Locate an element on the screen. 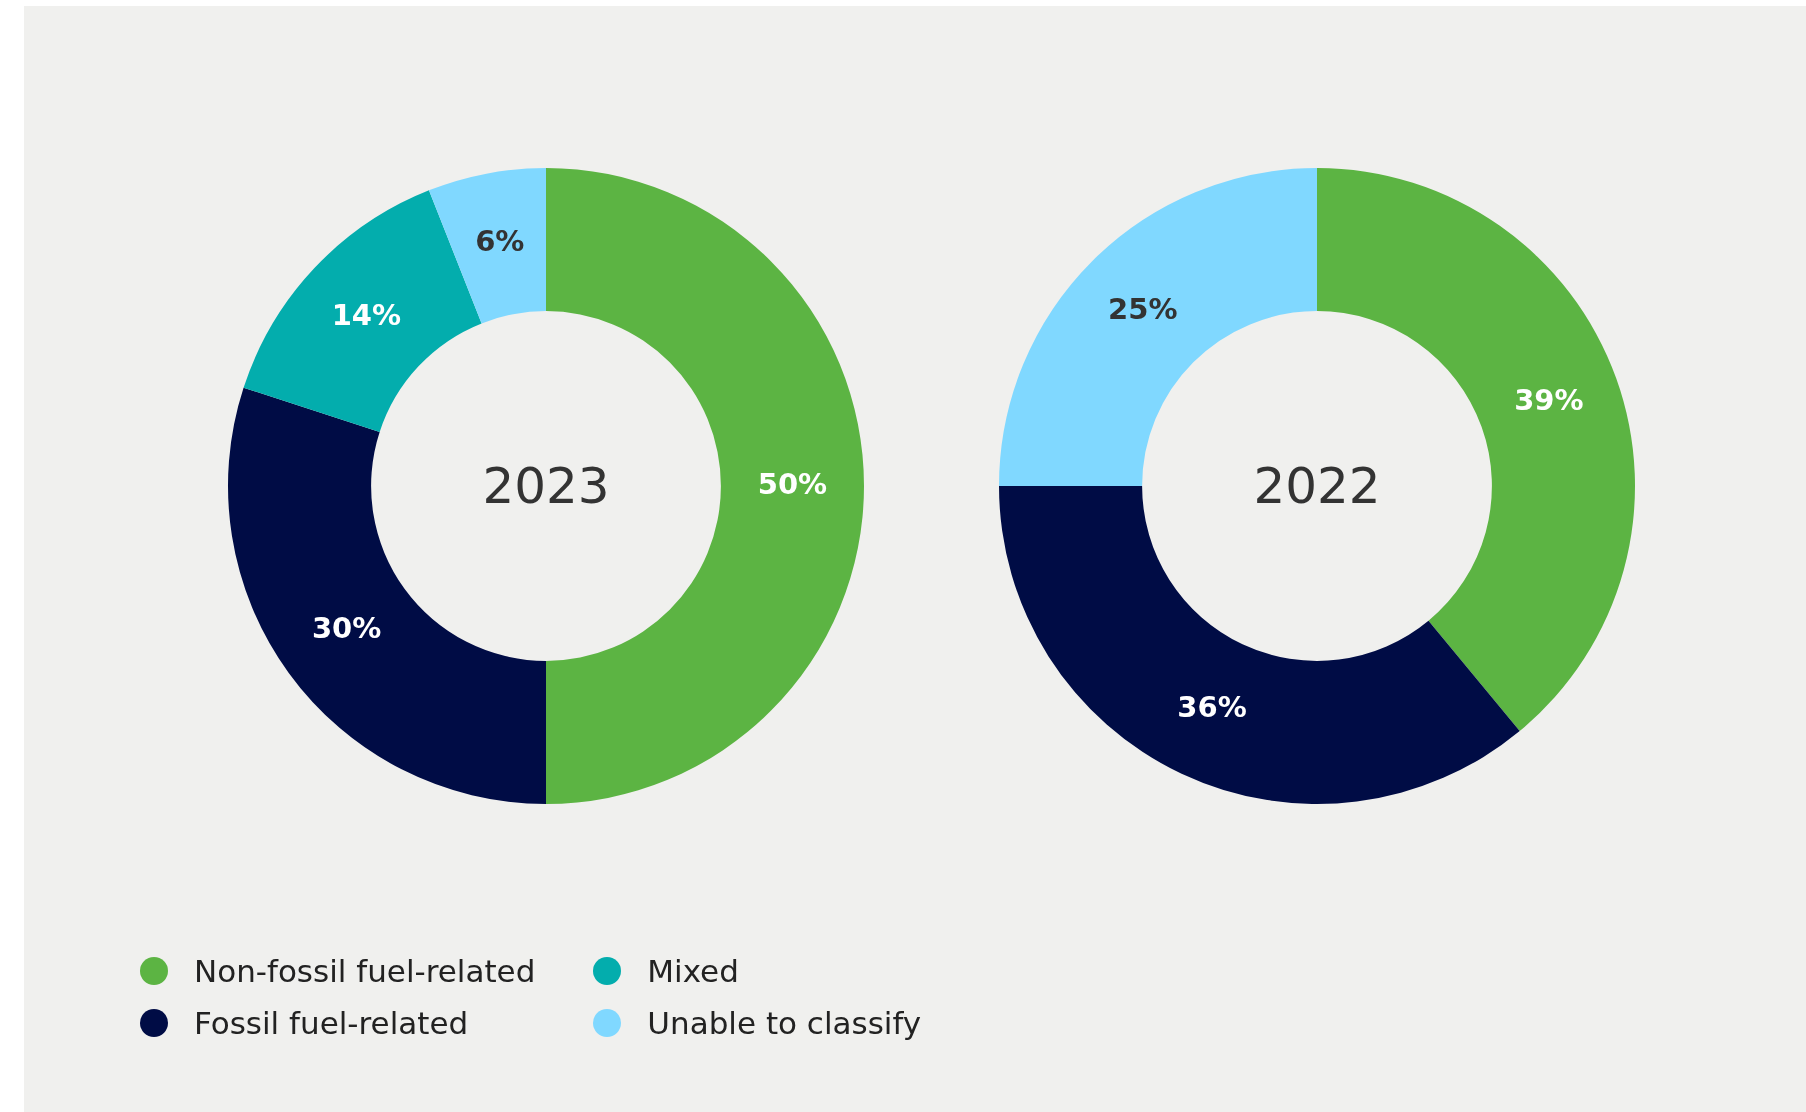 The width and height of the screenshot is (1806, 1112). legend-label: Fossil fuel-related is located at coordinates (331, 1023).